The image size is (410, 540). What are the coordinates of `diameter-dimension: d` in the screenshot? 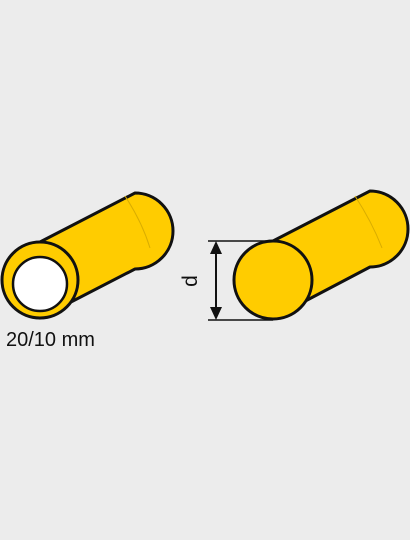 It's located at (226, 280).